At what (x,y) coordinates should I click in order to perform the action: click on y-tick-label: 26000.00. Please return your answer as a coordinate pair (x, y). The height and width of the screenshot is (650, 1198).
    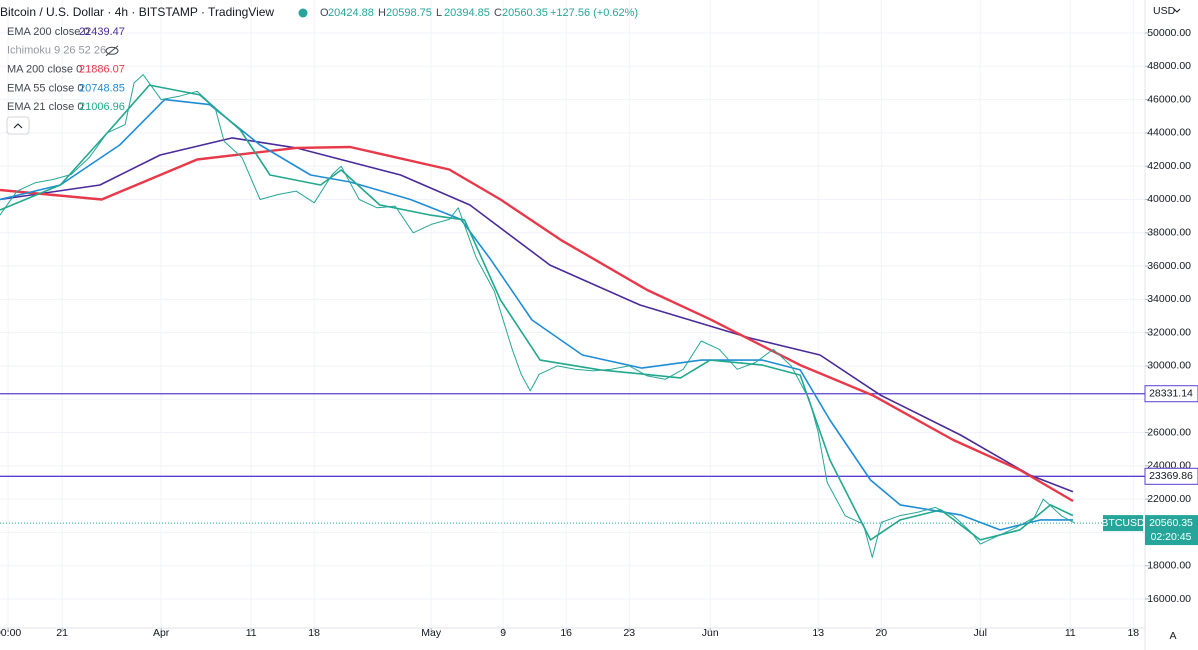
    Looking at the image, I should click on (1169, 432).